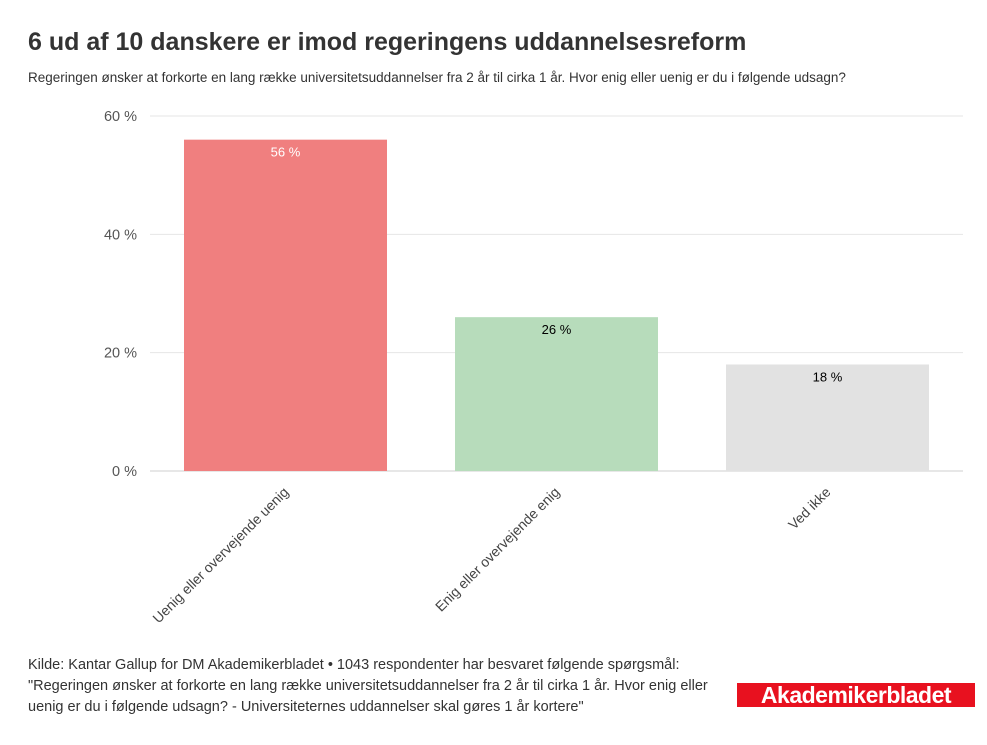  Describe the element at coordinates (220, 555) in the screenshot. I see `x-tick-label: Uenig eller overvejende uenig` at that location.